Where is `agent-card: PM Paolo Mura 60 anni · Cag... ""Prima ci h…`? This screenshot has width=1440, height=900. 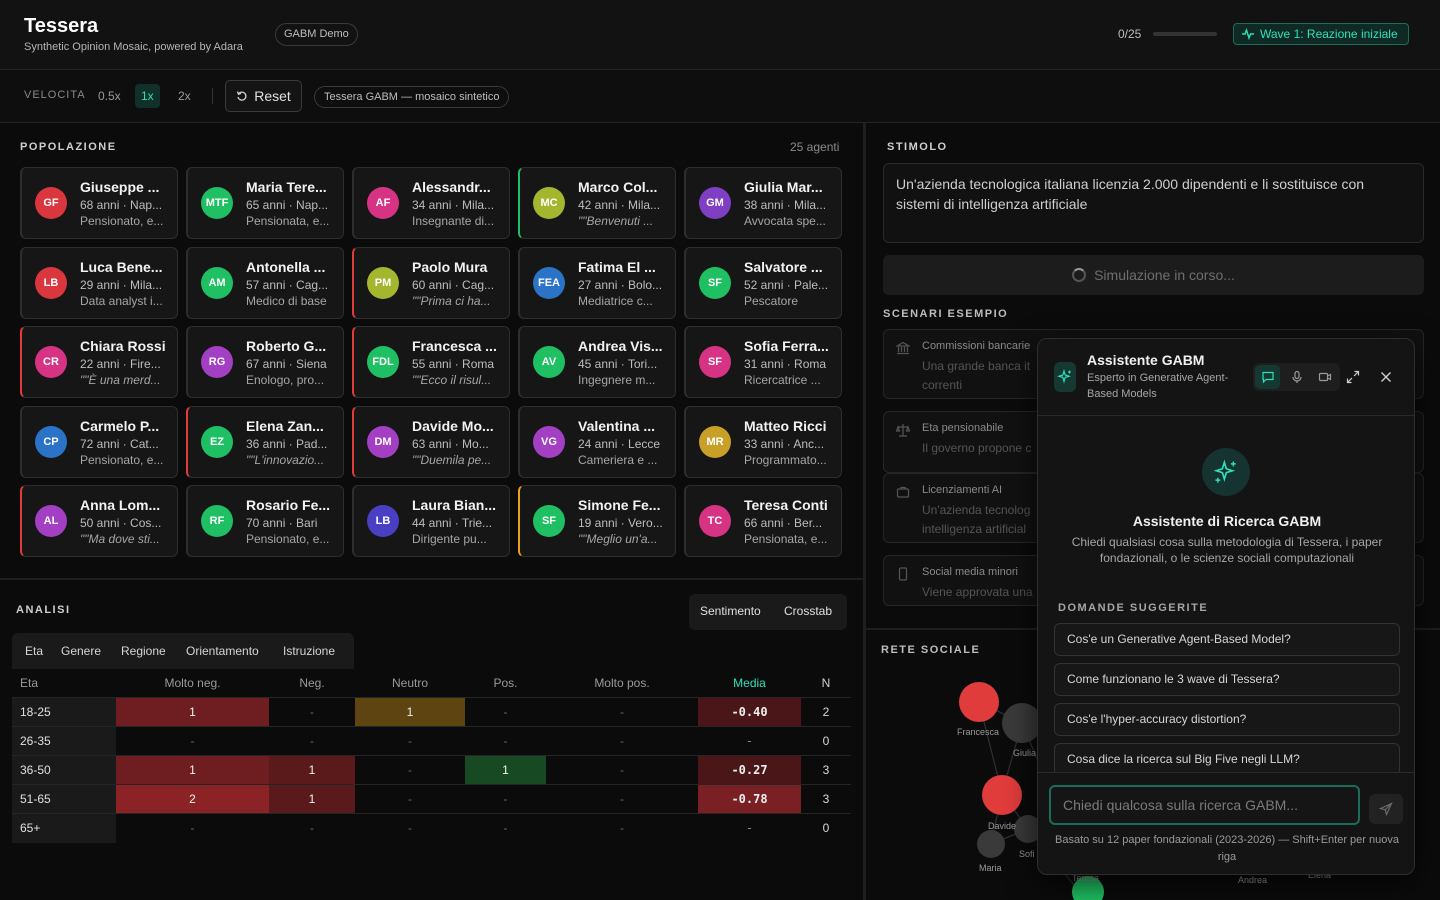 agent-card: PM Paolo Mura 60 anni · Cag... ""Prima ci h… is located at coordinates (431, 283).